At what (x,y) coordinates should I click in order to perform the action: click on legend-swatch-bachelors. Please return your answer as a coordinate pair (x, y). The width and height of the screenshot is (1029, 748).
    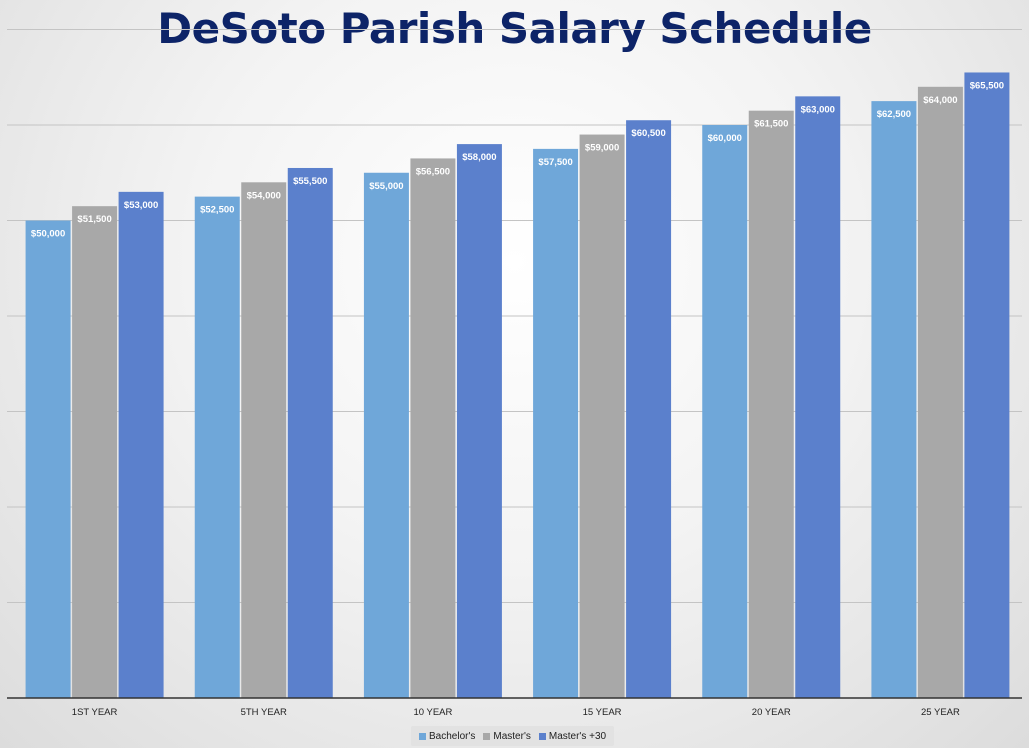
    Looking at the image, I should click on (422, 736).